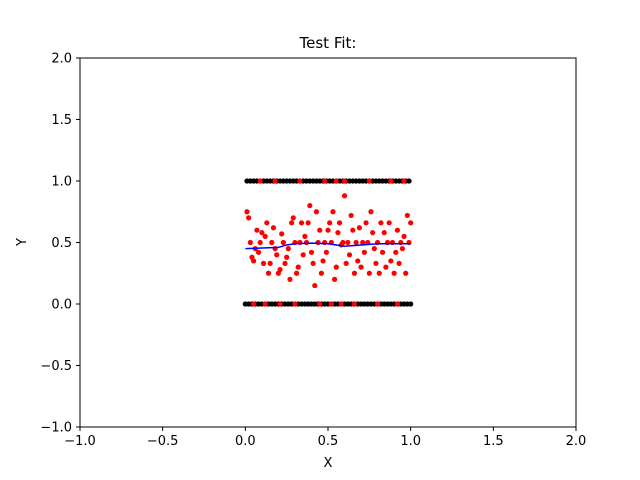  I want to click on x-tick-label: 1.0, so click(410, 441).